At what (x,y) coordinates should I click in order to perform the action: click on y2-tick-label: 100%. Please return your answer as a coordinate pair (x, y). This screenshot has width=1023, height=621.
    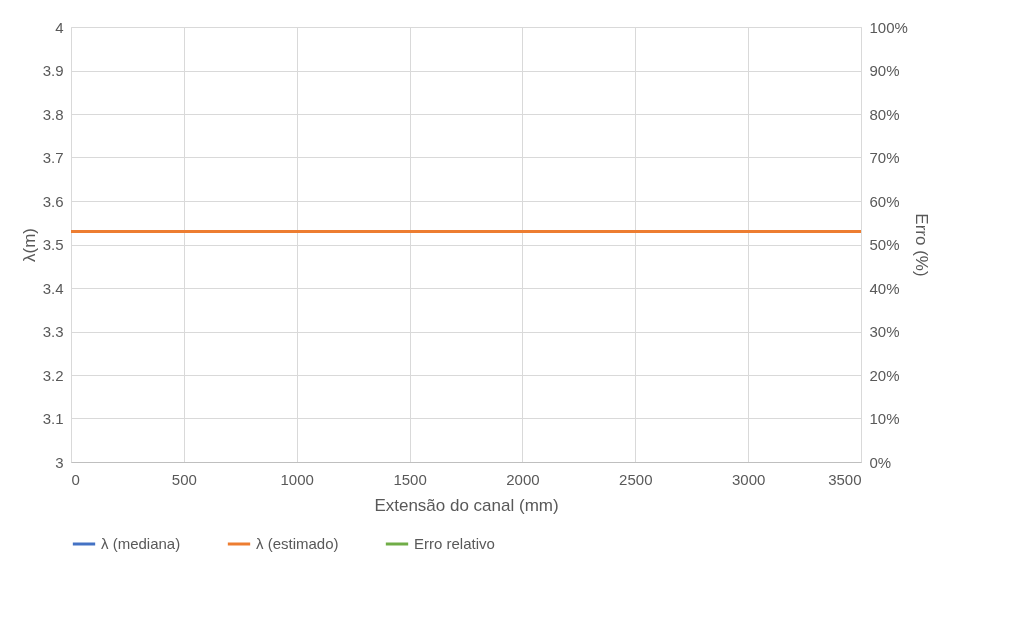
    Looking at the image, I should click on (888, 27).